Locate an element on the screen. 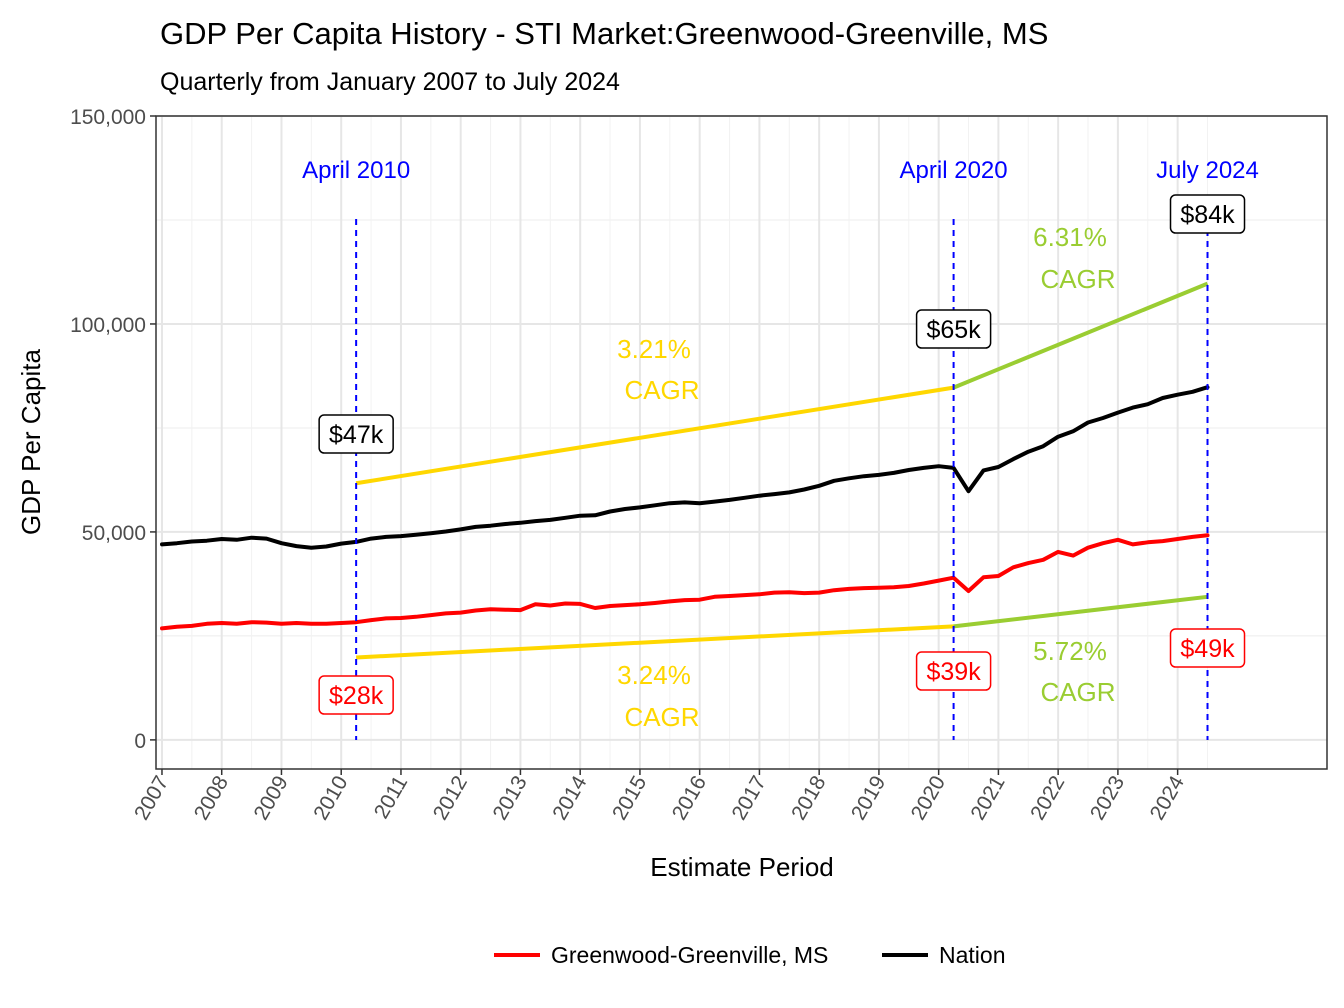  x-tick-label: 2022 is located at coordinates (1047, 798).